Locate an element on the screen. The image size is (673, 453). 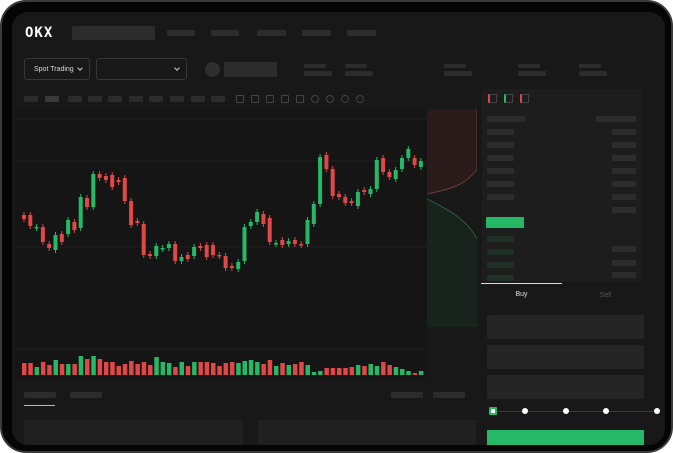
pen-icon is located at coordinates (315, 99).